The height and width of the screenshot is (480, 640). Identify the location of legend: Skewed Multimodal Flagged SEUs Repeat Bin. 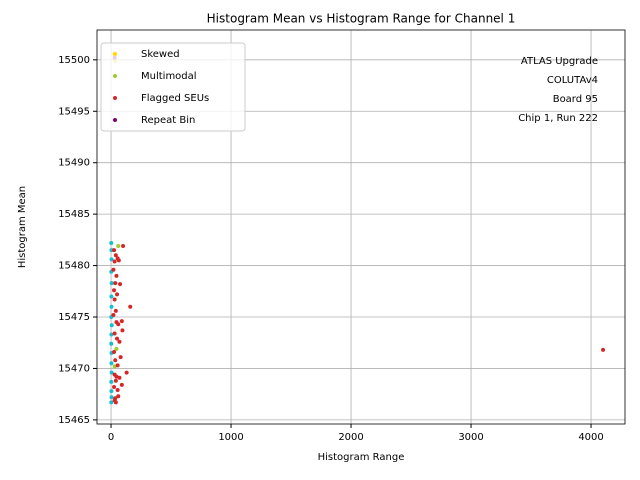
(173, 87).